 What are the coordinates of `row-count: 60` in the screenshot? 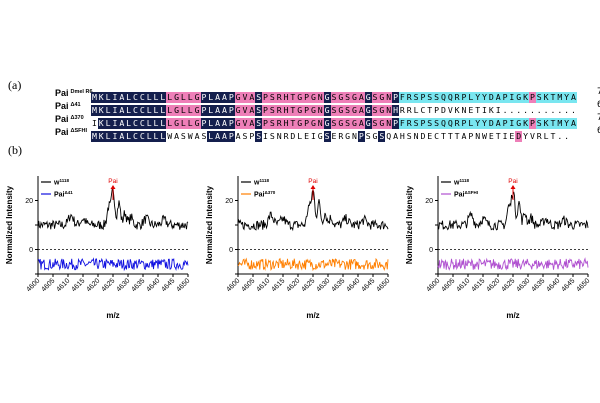 It's located at (598, 105).